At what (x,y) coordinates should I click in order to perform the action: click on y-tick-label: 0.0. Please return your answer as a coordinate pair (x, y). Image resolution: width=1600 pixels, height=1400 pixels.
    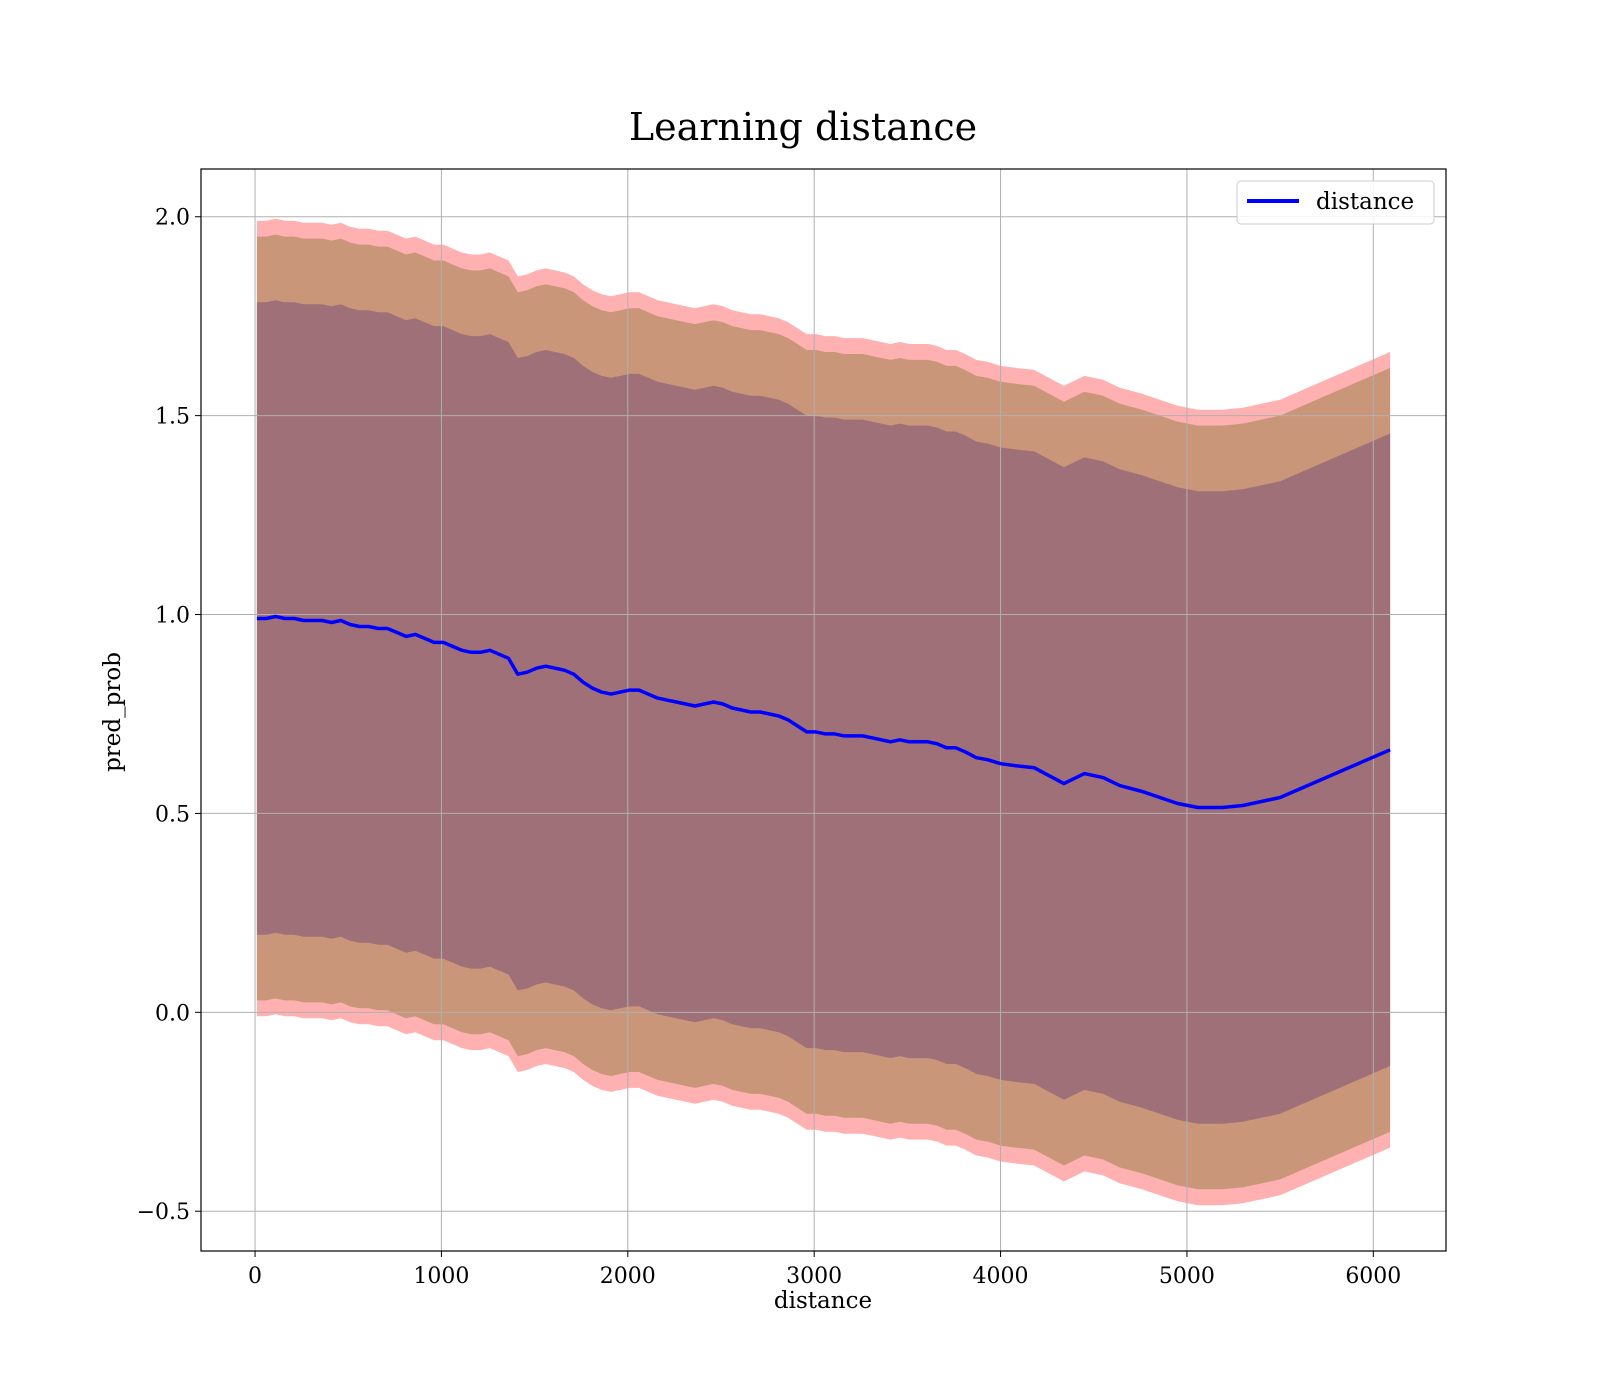
    Looking at the image, I should click on (172, 1013).